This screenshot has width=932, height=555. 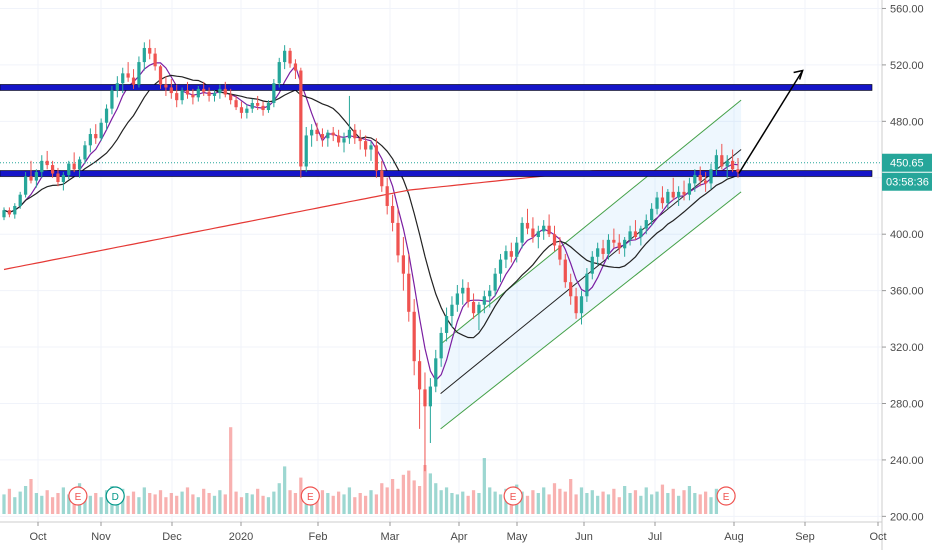 What do you see at coordinates (458, 537) in the screenshot?
I see `time-tick-label: Apr` at bounding box center [458, 537].